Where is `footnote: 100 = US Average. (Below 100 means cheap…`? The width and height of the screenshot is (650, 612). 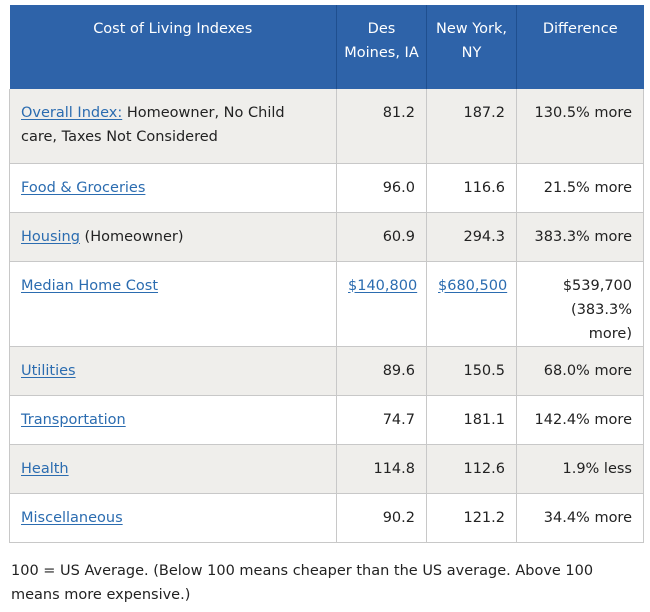
footnote: 100 = US Average. (Below 100 means cheap… is located at coordinates (302, 583).